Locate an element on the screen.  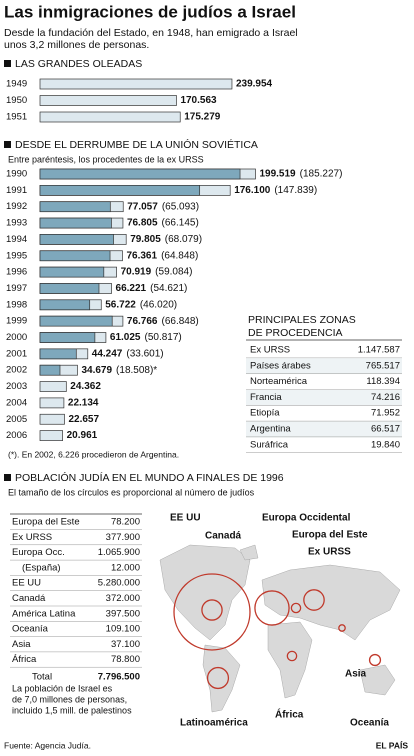
category-label: 2001 is located at coordinates (16, 353).